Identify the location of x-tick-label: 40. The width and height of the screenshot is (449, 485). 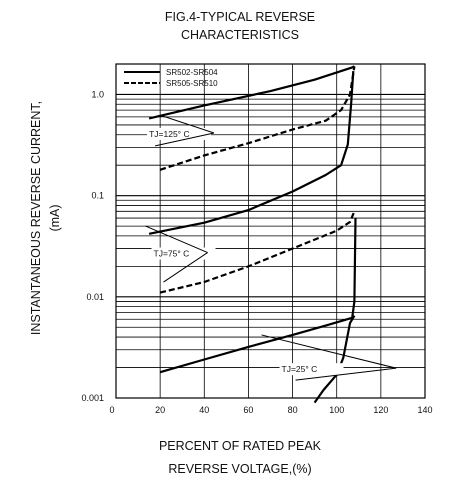
(204, 410).